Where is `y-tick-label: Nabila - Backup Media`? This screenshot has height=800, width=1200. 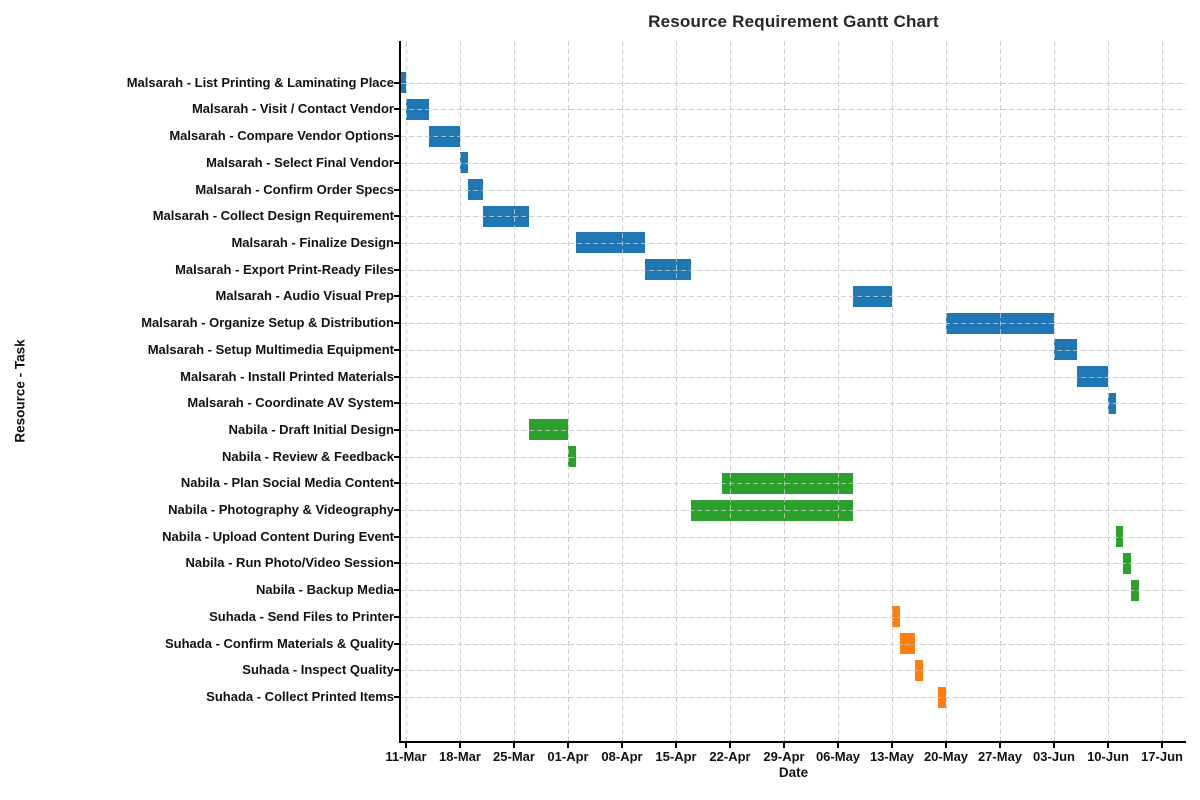 y-tick-label: Nabila - Backup Media is located at coordinates (325, 590).